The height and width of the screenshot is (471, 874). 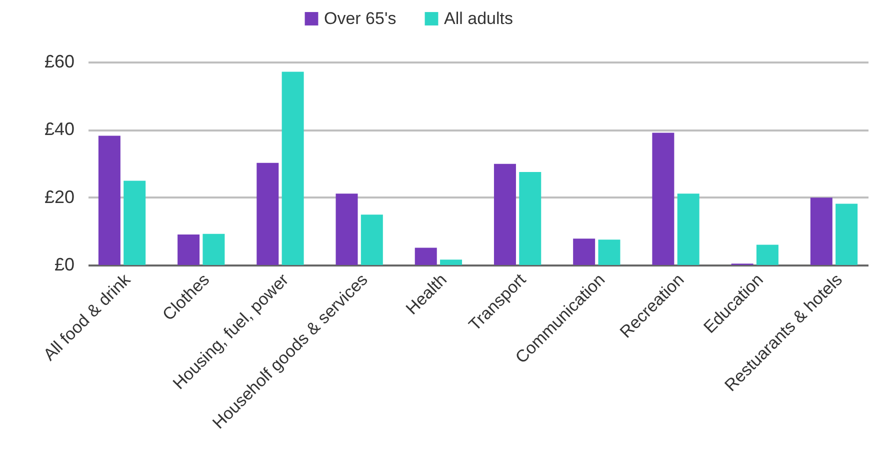 What do you see at coordinates (59, 62) in the screenshot?
I see `y-tick-label: £60` at bounding box center [59, 62].